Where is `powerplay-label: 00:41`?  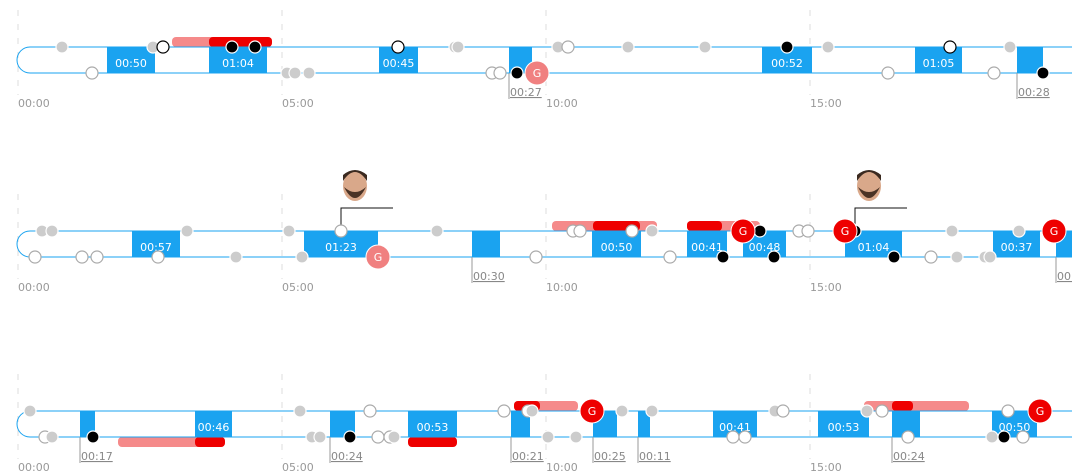
powerplay-label: 00:41 is located at coordinates (707, 247).